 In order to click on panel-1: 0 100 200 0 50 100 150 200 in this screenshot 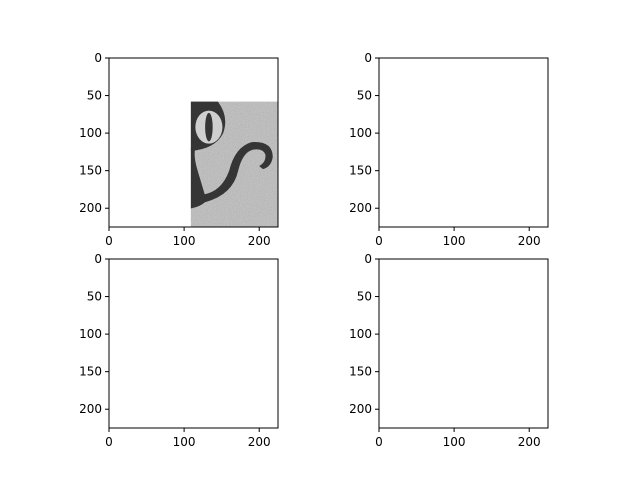, I will do `click(178, 149)`.